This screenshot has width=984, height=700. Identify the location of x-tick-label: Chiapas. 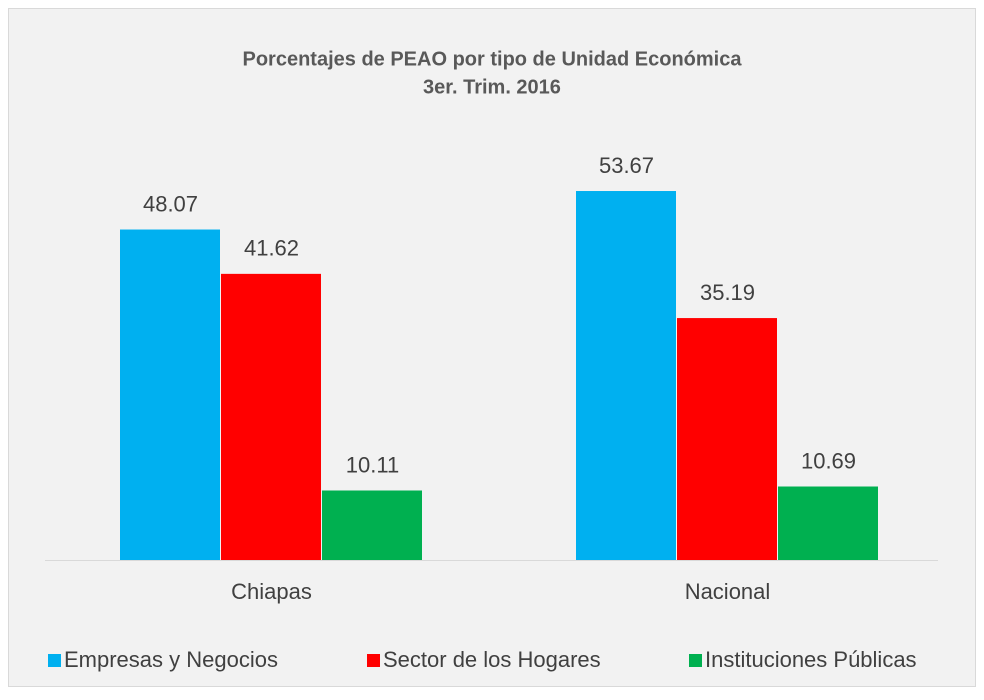
(271, 591).